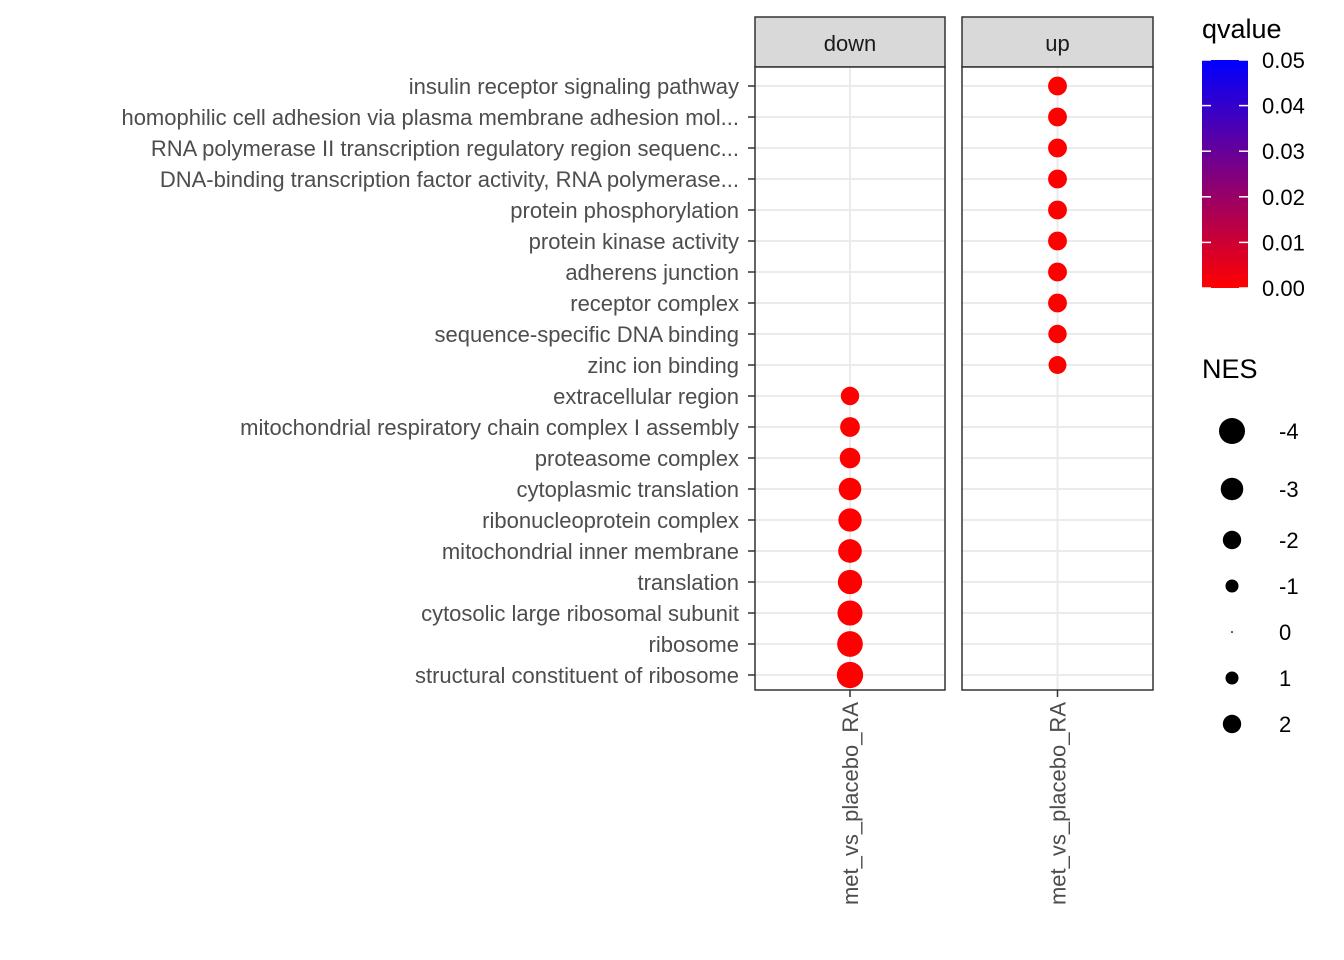 This screenshot has width=1344, height=960. I want to click on size-legend-label: -4, so click(1289, 431).